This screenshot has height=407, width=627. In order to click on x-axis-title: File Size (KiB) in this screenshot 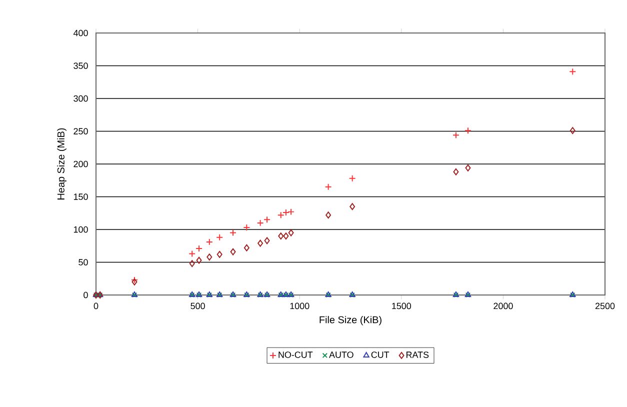, I will do `click(351, 321)`.